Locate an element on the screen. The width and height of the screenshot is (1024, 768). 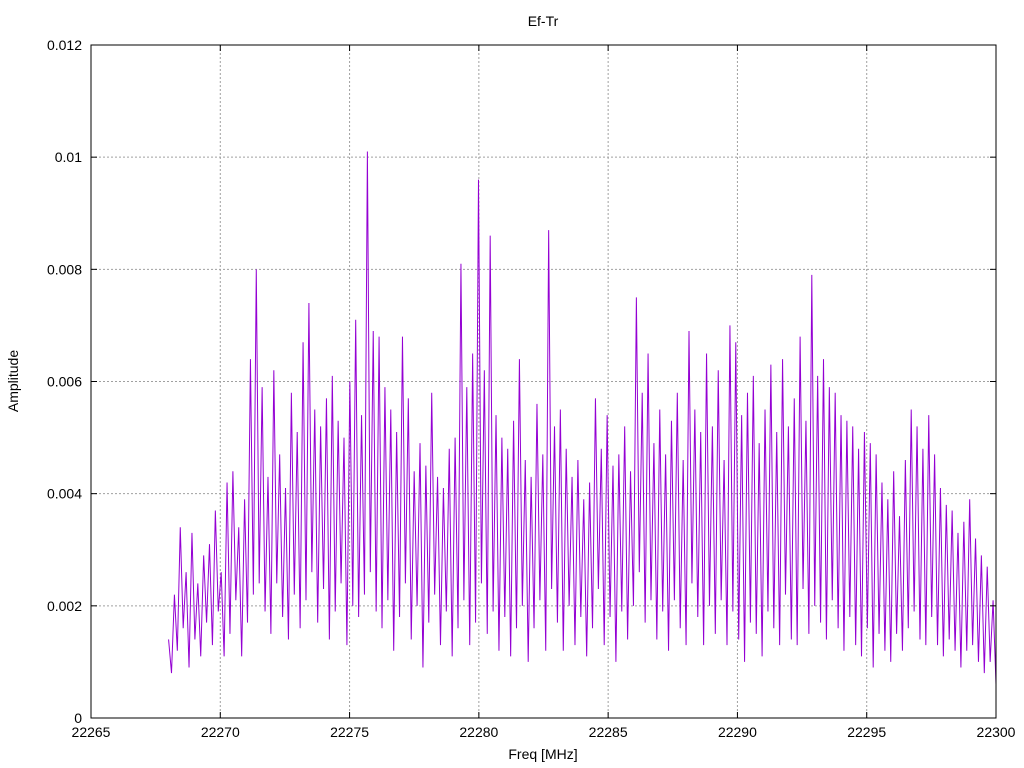
y-tick-label: 0.002 is located at coordinates (64, 606).